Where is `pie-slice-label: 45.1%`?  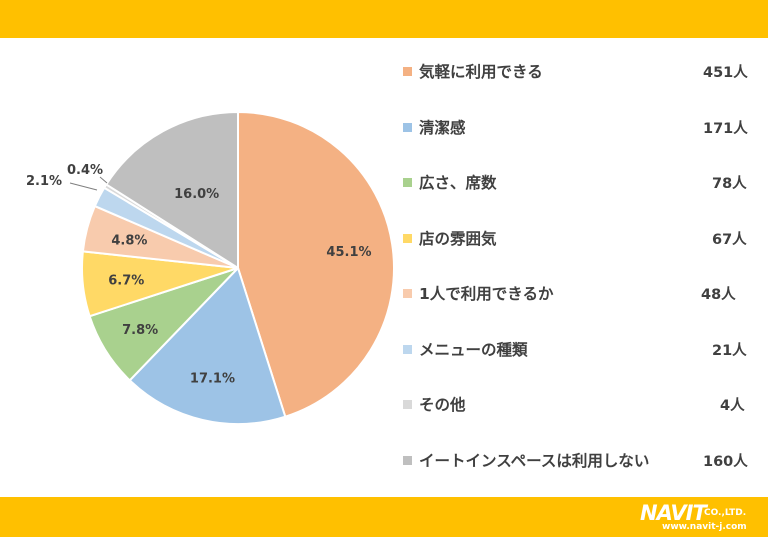 pie-slice-label: 45.1% is located at coordinates (348, 252).